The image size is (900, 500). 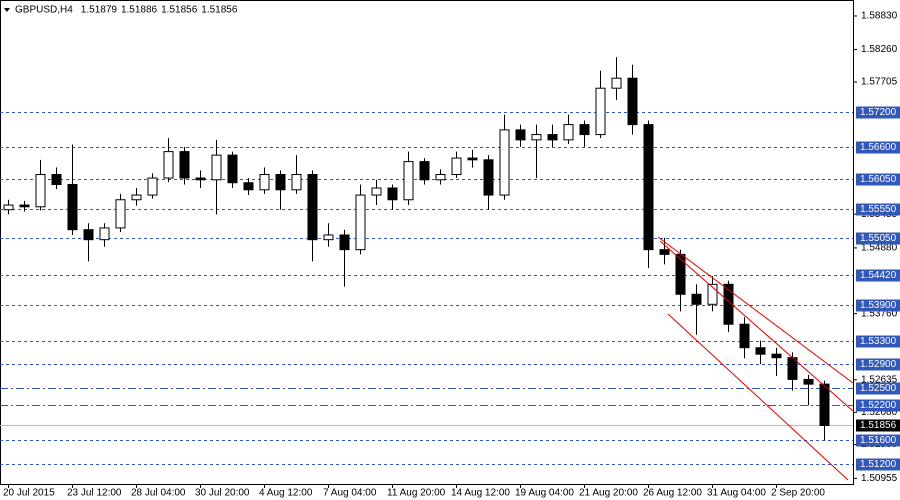 I want to click on x-tick-label: 31 Aug 04:00, so click(x=736, y=493).